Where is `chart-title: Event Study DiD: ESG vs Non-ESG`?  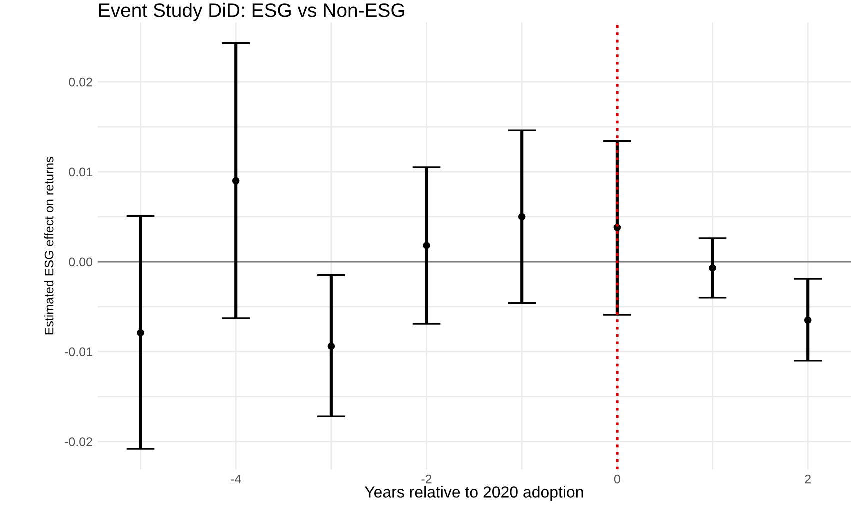
chart-title: Event Study DiD: ESG vs Non-ESG is located at coordinates (251, 12).